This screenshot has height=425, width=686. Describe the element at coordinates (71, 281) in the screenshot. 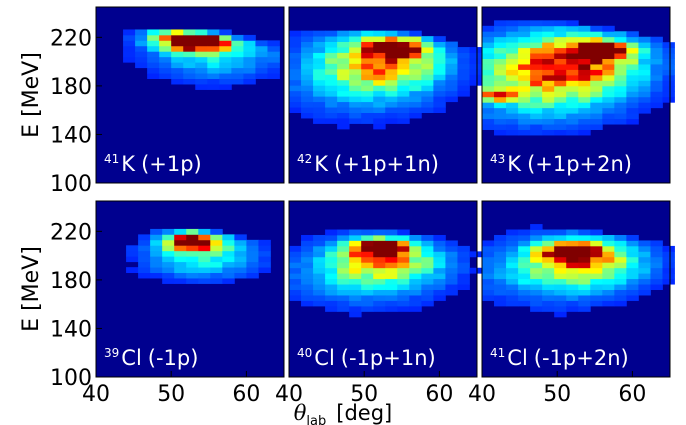

I see `ytick-label: 180` at that location.